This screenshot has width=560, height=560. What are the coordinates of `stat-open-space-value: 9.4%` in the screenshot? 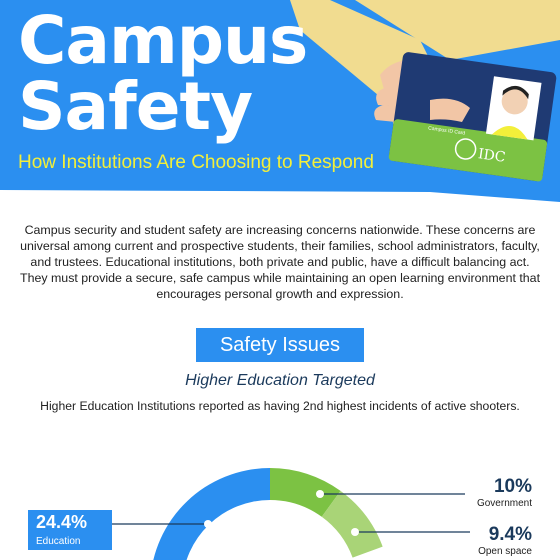 It's located at (510, 534).